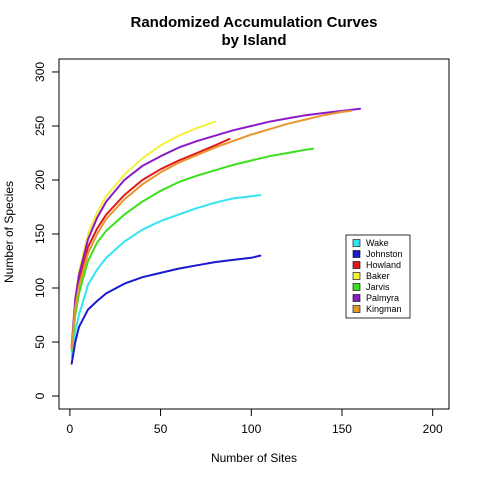  What do you see at coordinates (254, 458) in the screenshot?
I see `x-axis-label: Number of Sites` at bounding box center [254, 458].